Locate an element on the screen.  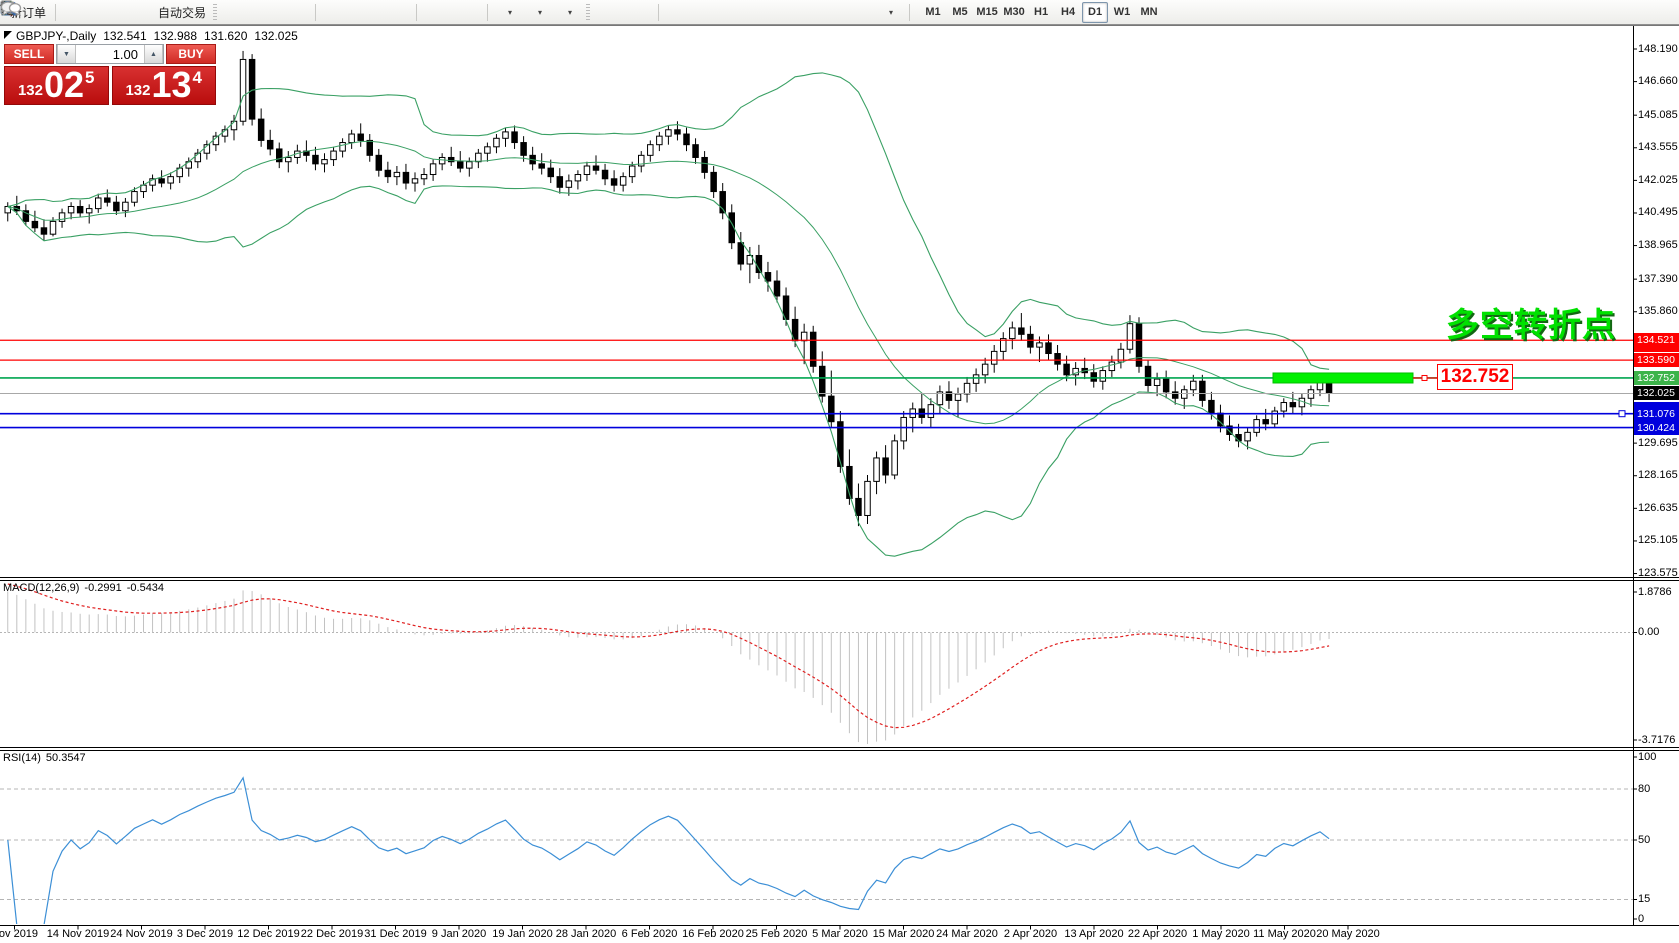
one-click-trading-panel: SELL ▼ ▲ BUY 132 02 5 132 13 4 is located at coordinates (110, 74).